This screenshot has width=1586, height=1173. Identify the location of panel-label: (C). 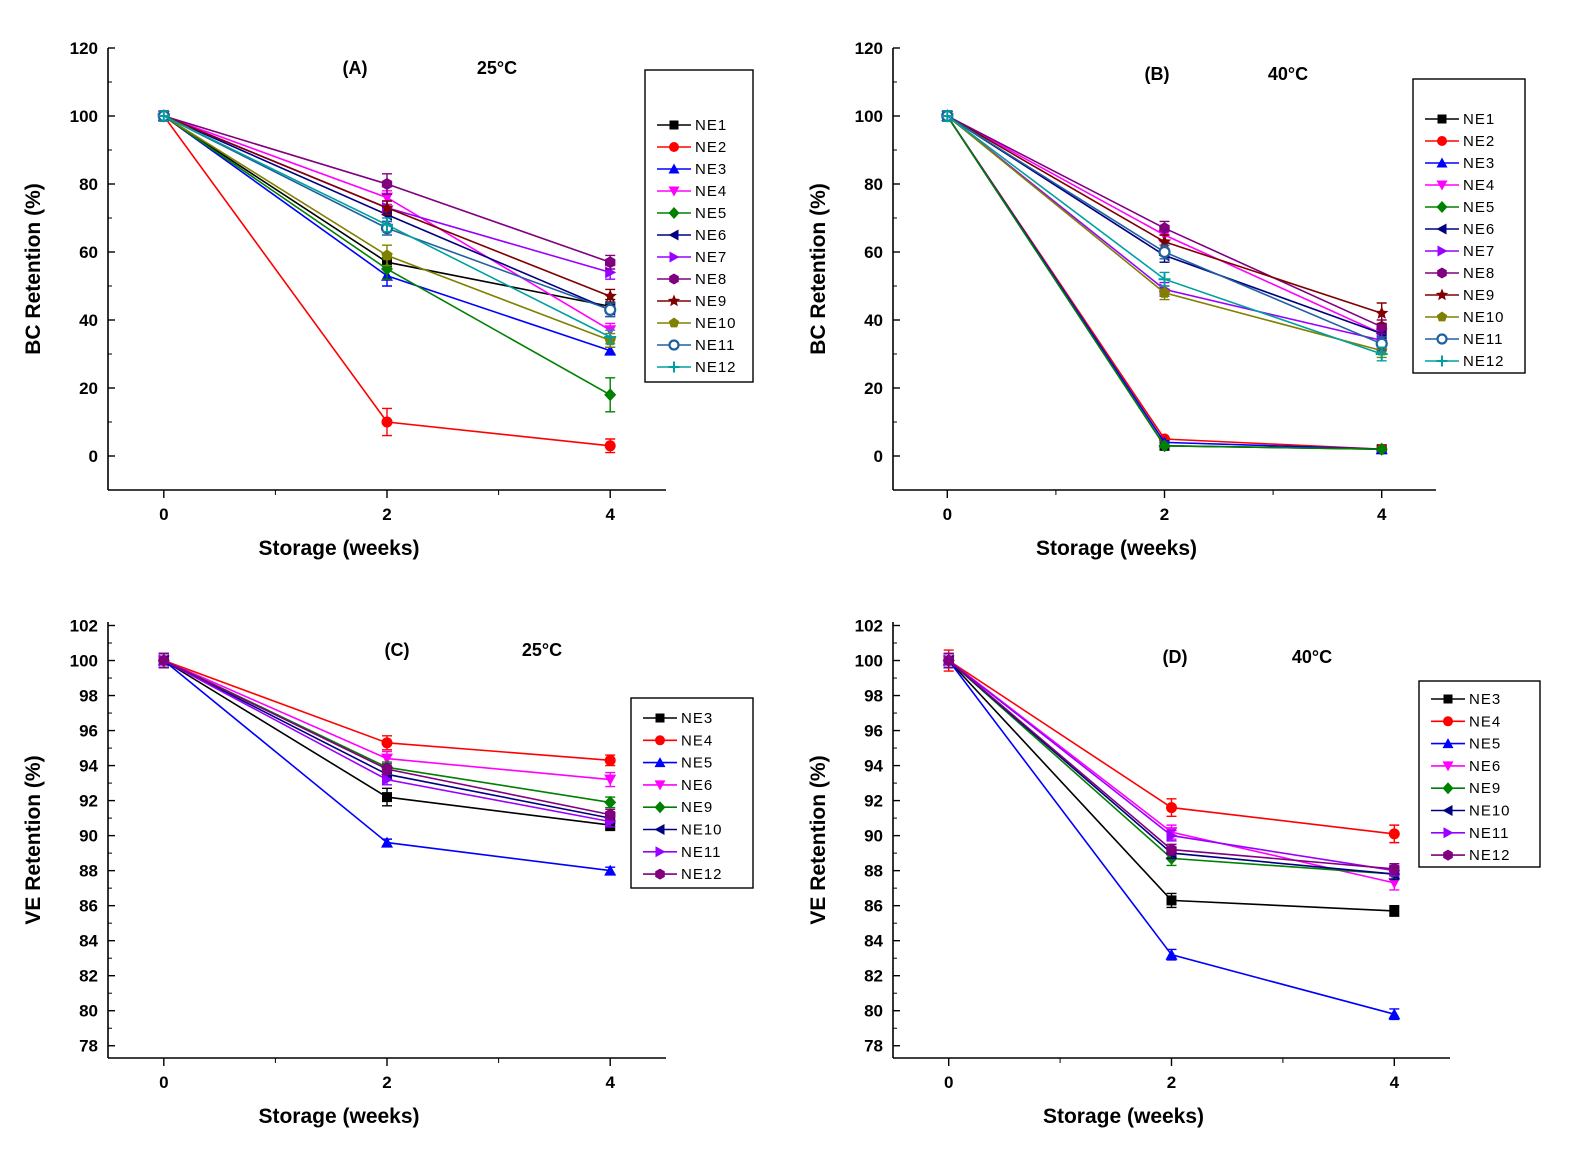
(397, 650).